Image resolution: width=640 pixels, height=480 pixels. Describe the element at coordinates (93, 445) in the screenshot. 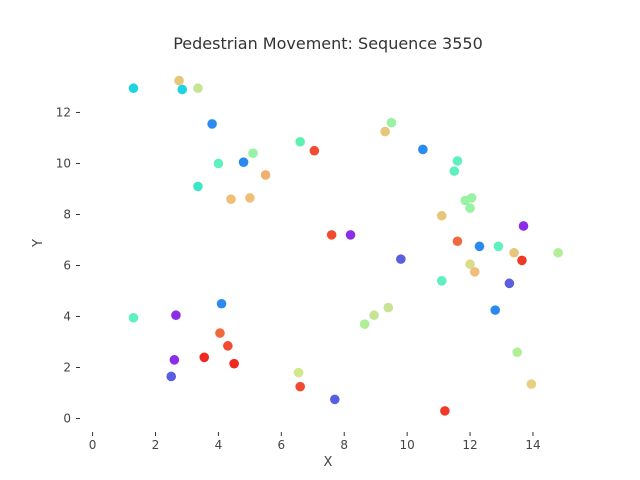

I see `x-tick-label: 0` at that location.